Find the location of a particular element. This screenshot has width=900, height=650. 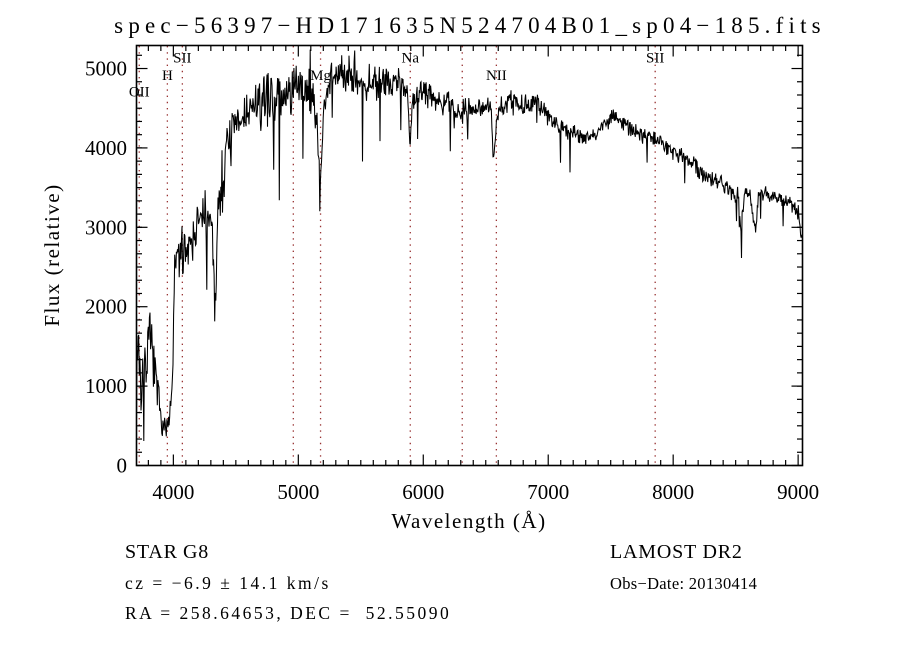

y-axis-label: Flux (relative) is located at coordinates (52, 254).